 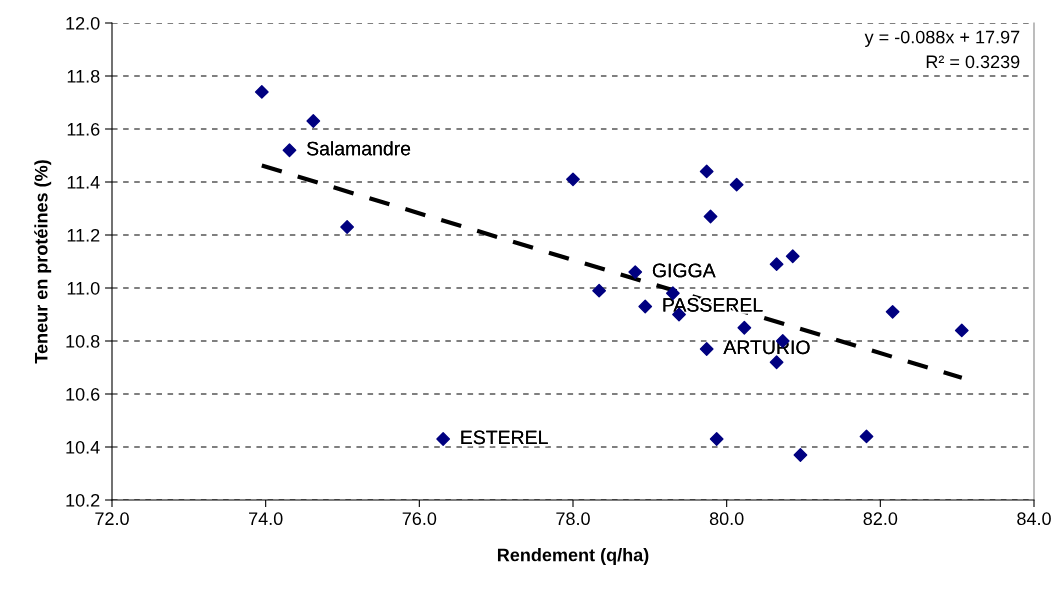 I want to click on y-tick-label: 12.0, so click(x=83, y=23).